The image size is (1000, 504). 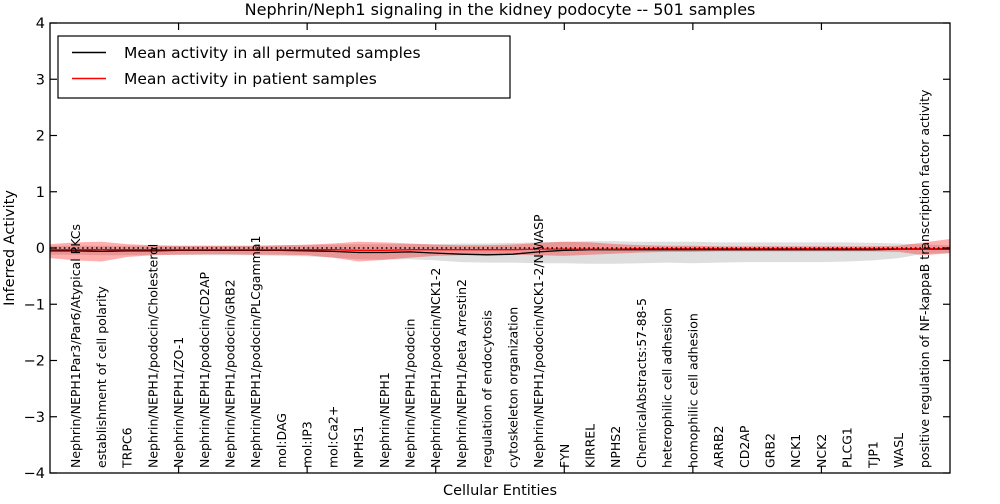 I want to click on category-label: establishment of cell polarity, so click(x=101, y=377).